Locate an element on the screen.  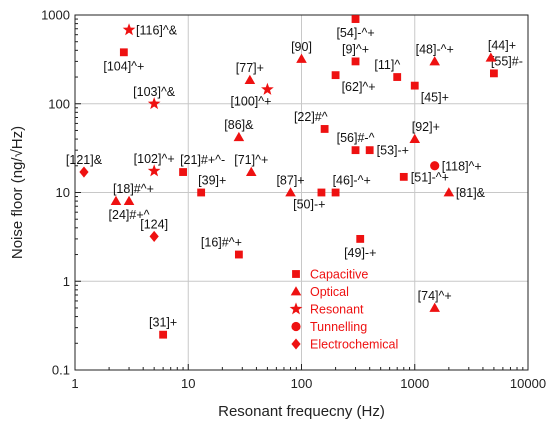
data-point-label: [102]^+ is located at coordinates (154, 159).